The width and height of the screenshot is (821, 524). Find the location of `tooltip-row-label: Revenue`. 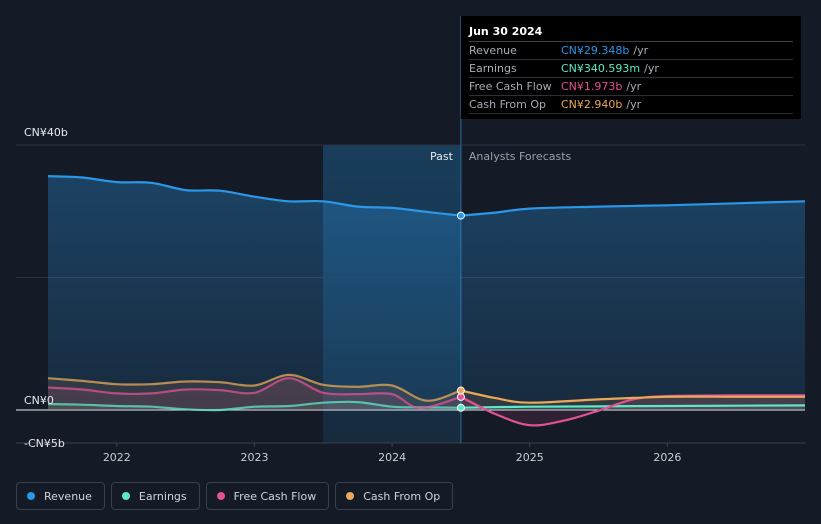

tooltip-row-label: Revenue is located at coordinates (493, 50).